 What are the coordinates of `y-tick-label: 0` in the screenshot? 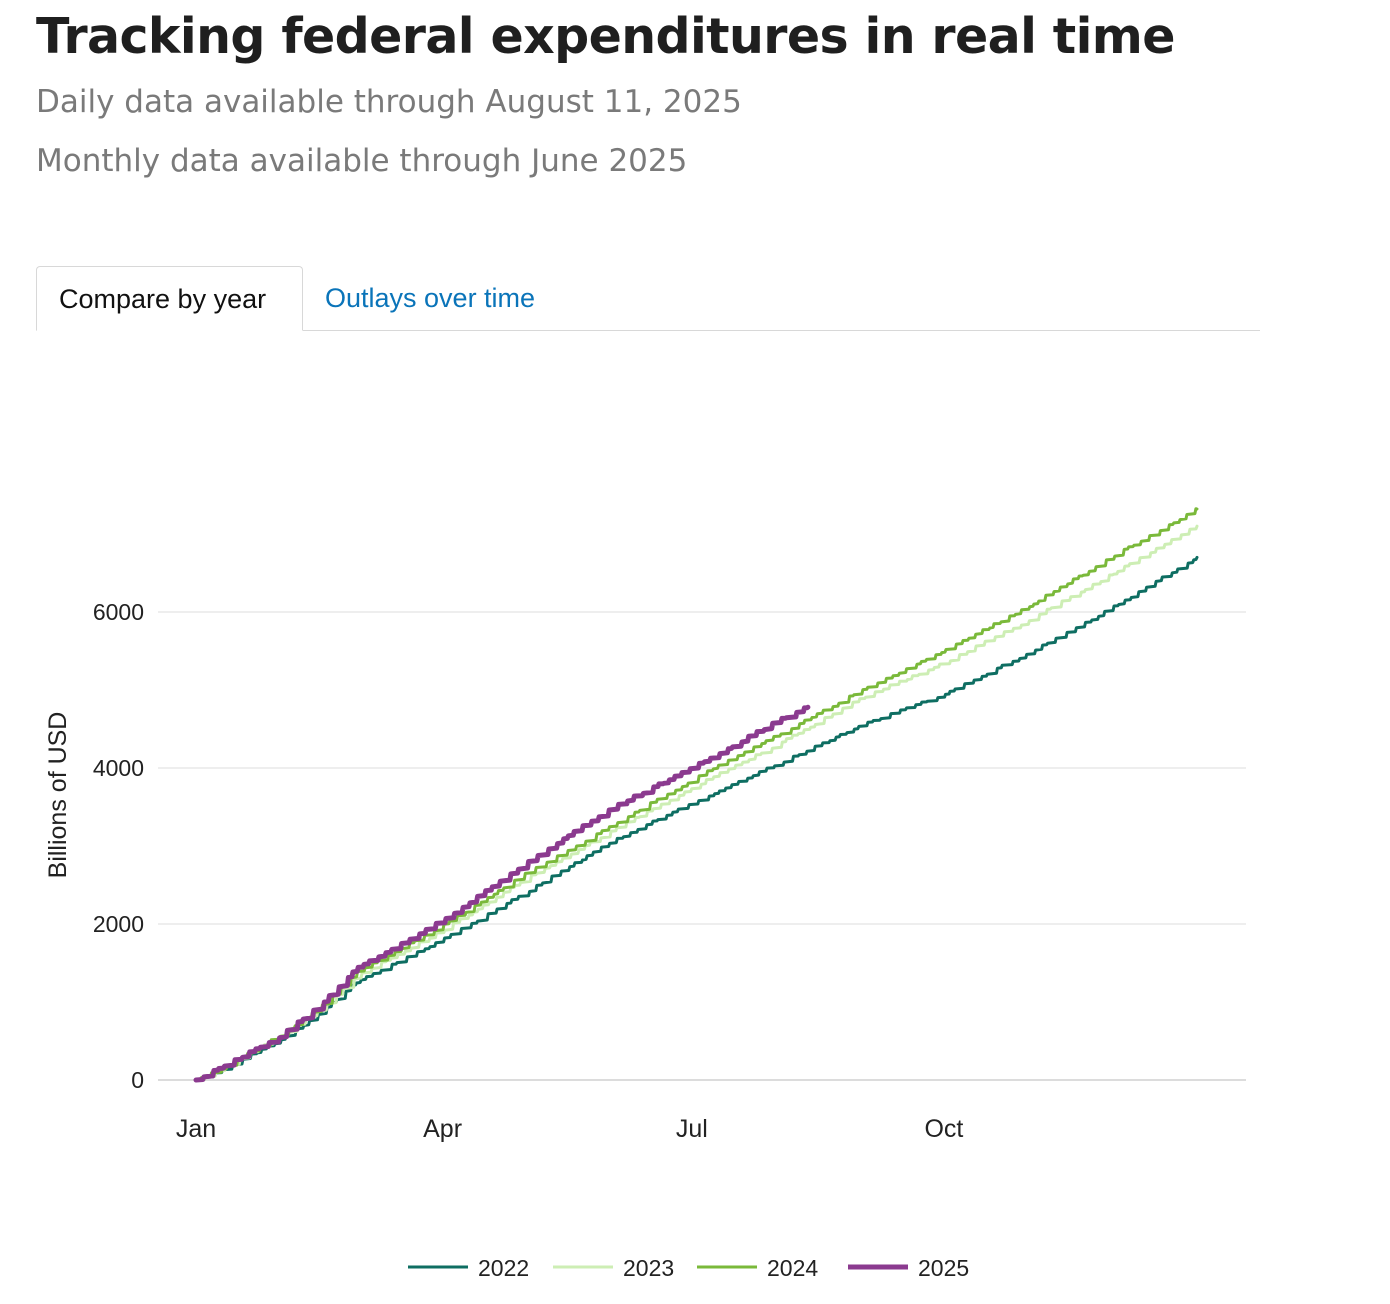 It's located at (137, 1080).